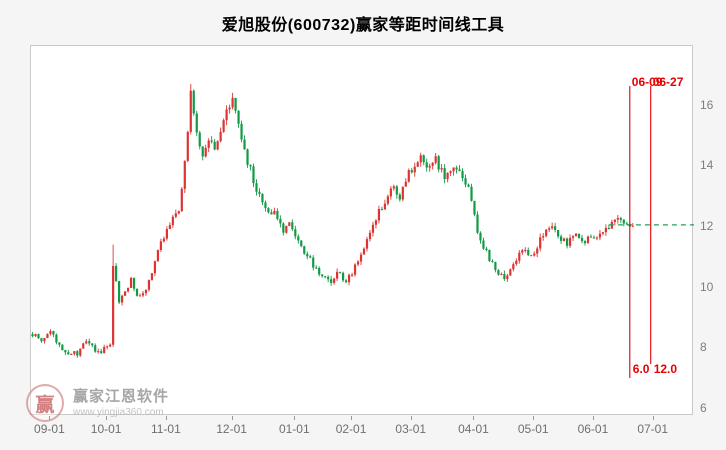 The width and height of the screenshot is (726, 450). Describe the element at coordinates (641, 369) in the screenshot. I see `timeline-price-label: 6.0` at that location.